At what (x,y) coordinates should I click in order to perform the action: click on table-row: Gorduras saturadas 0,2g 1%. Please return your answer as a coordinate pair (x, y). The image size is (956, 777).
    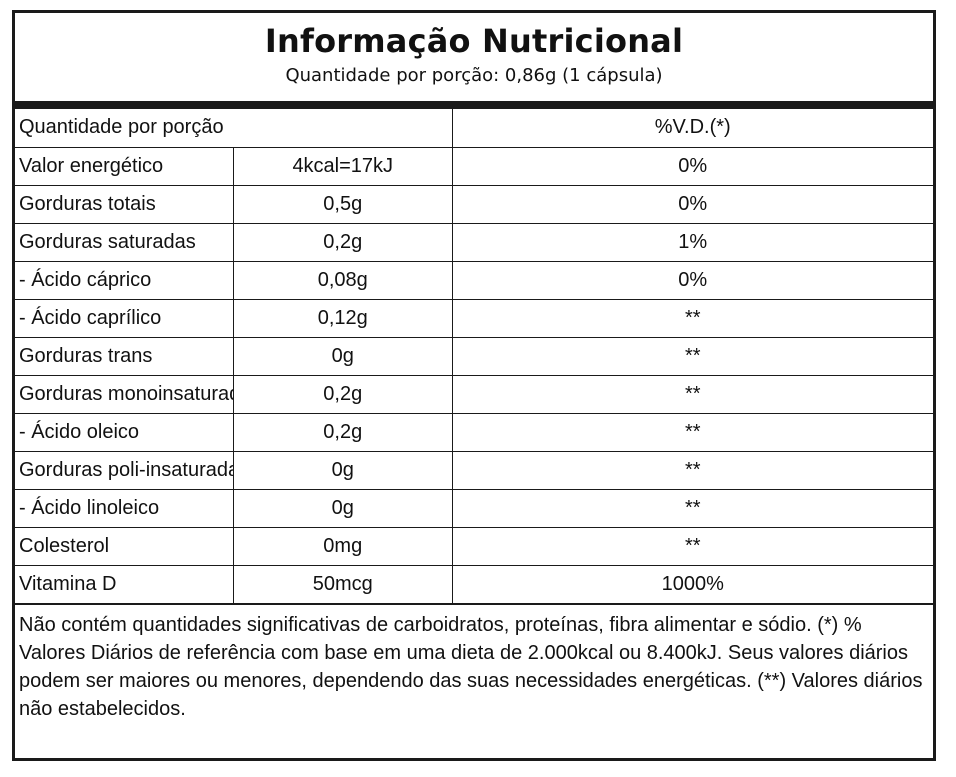
    Looking at the image, I should click on (474, 242).